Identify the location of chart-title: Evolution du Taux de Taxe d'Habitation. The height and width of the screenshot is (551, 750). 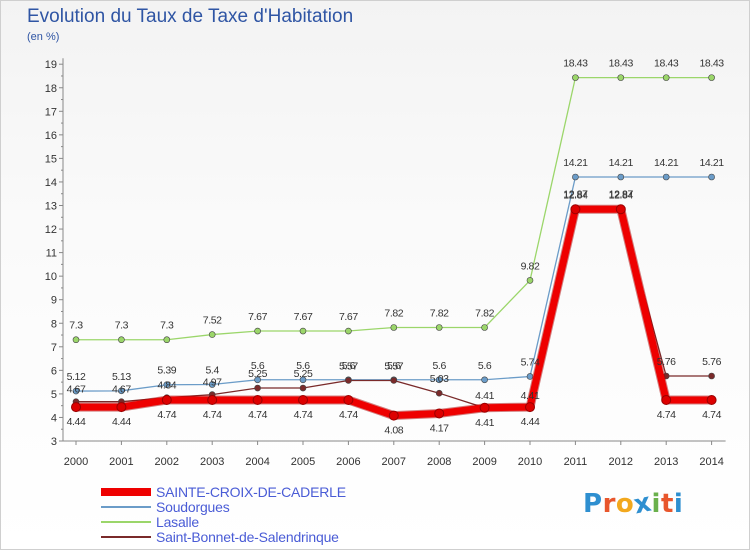
(190, 16).